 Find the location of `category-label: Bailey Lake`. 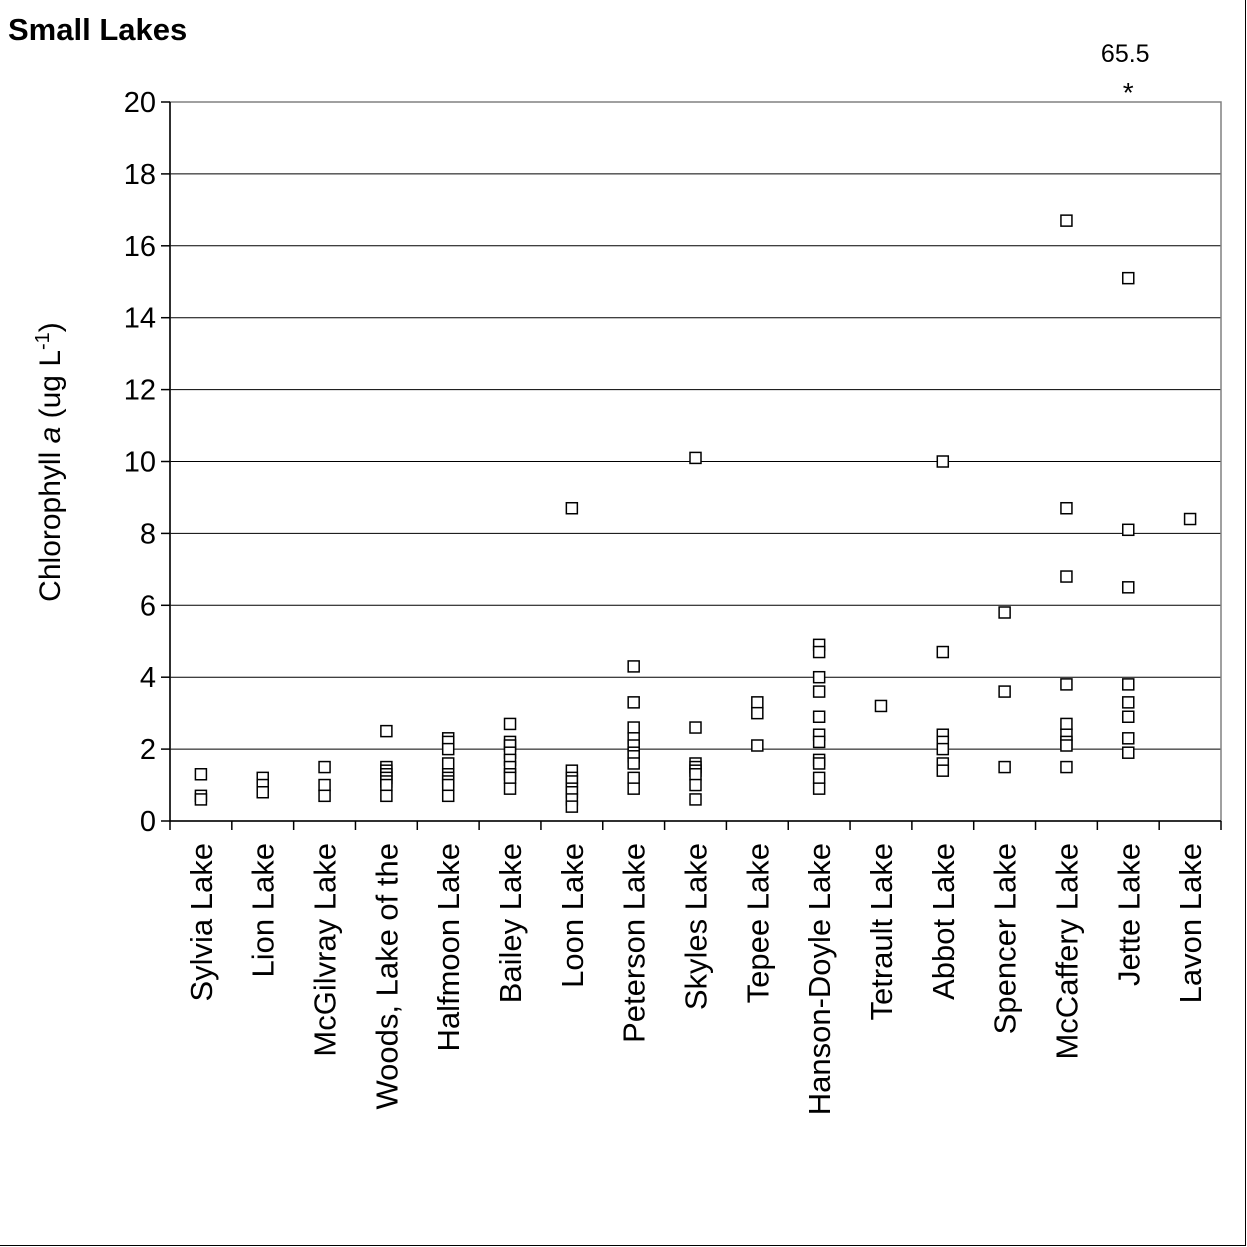

category-label: Bailey Lake is located at coordinates (510, 923).